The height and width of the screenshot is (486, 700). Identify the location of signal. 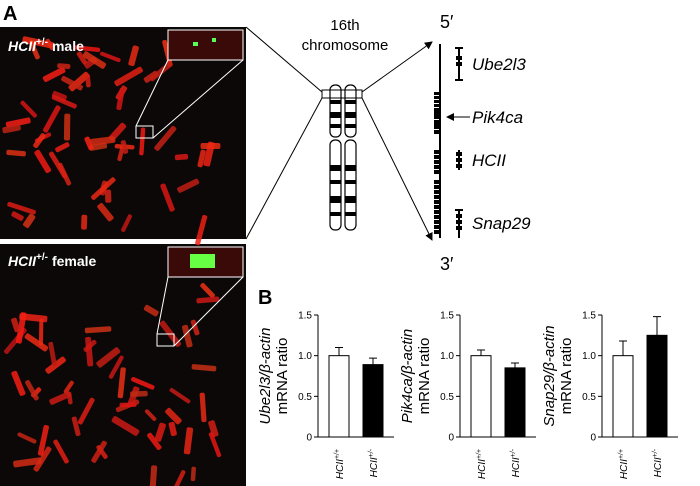
(195, 44).